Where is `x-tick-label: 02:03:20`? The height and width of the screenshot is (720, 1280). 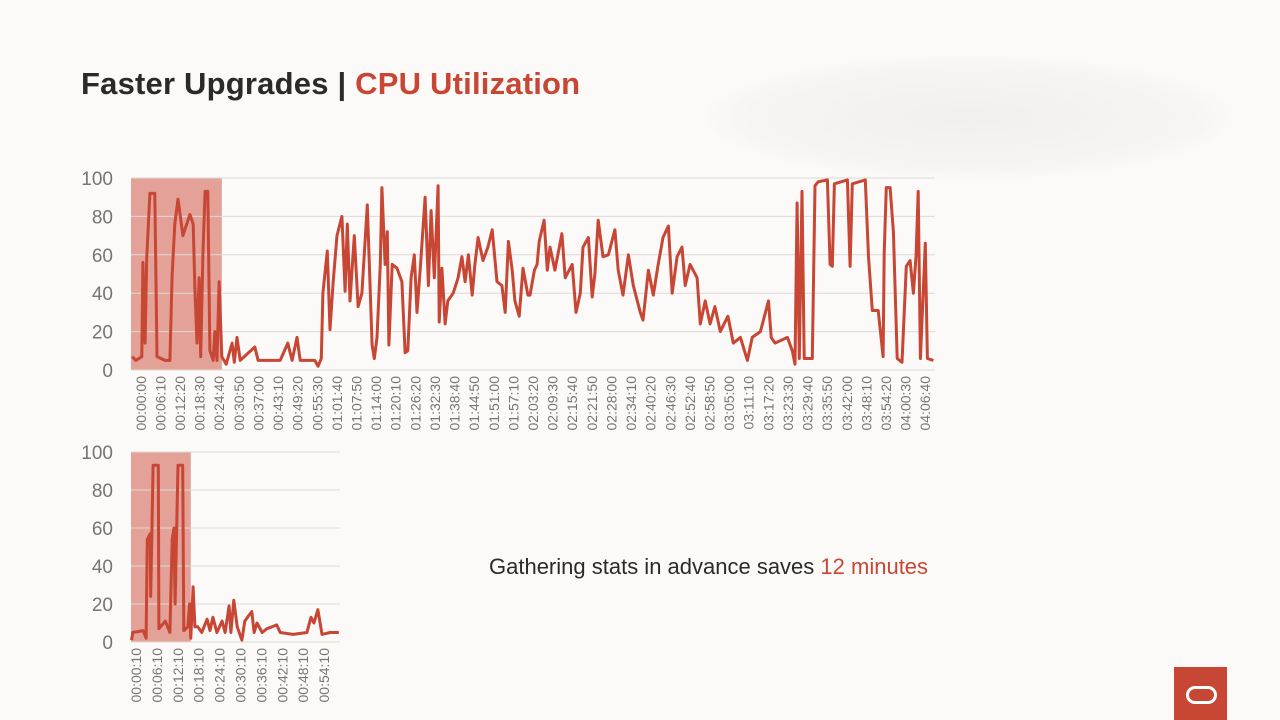 x-tick-label: 02:03:20 is located at coordinates (533, 403).